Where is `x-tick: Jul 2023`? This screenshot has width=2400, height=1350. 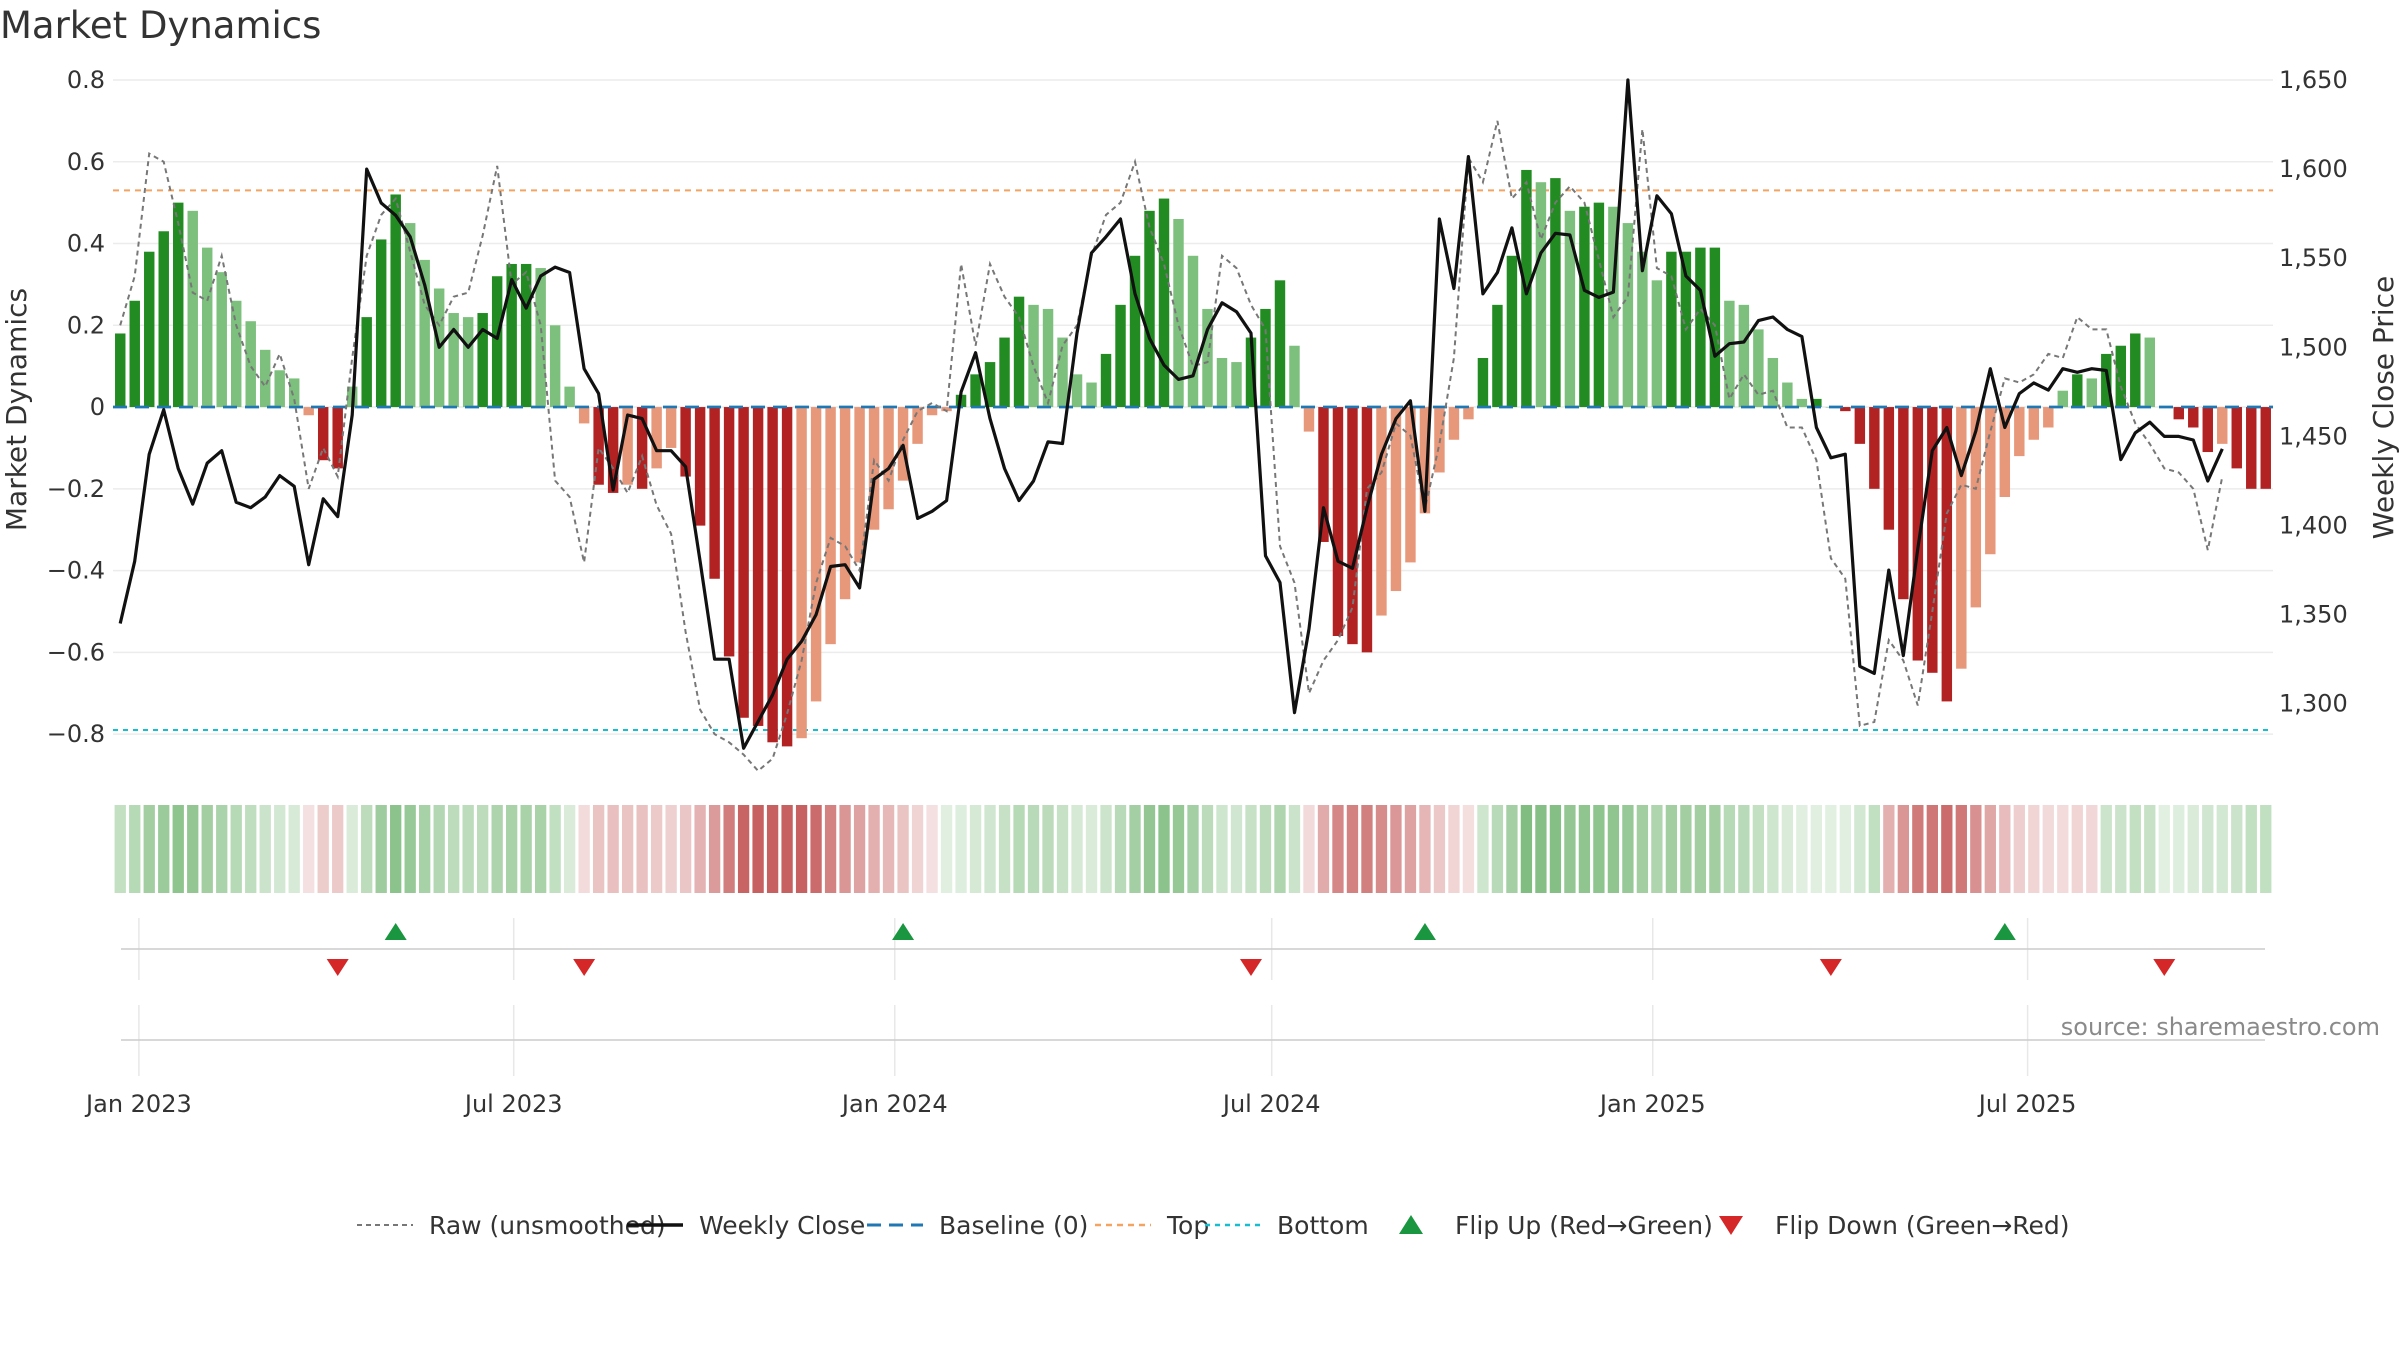
x-tick: Jul 2023 is located at coordinates (513, 1104).